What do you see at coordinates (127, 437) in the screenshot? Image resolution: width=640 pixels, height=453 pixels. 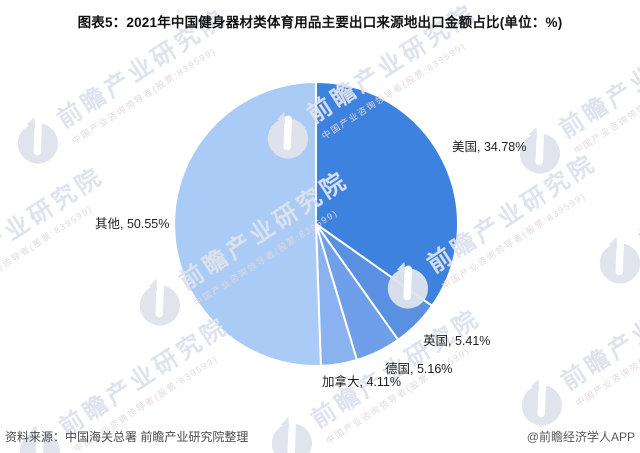 I see `source-note: 资料来源：中国海关总署 前瞻产业研究院整理` at bounding box center [127, 437].